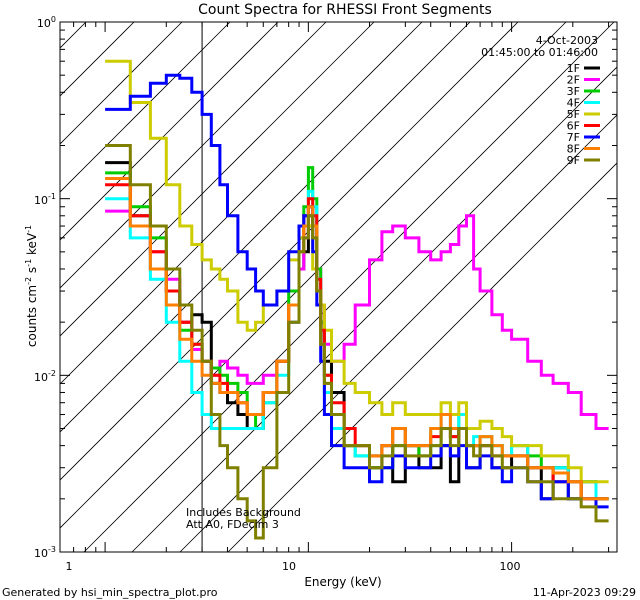 The height and width of the screenshot is (600, 640). What do you see at coordinates (573, 114) in the screenshot?
I see `legend-label-5F: 5F` at bounding box center [573, 114].